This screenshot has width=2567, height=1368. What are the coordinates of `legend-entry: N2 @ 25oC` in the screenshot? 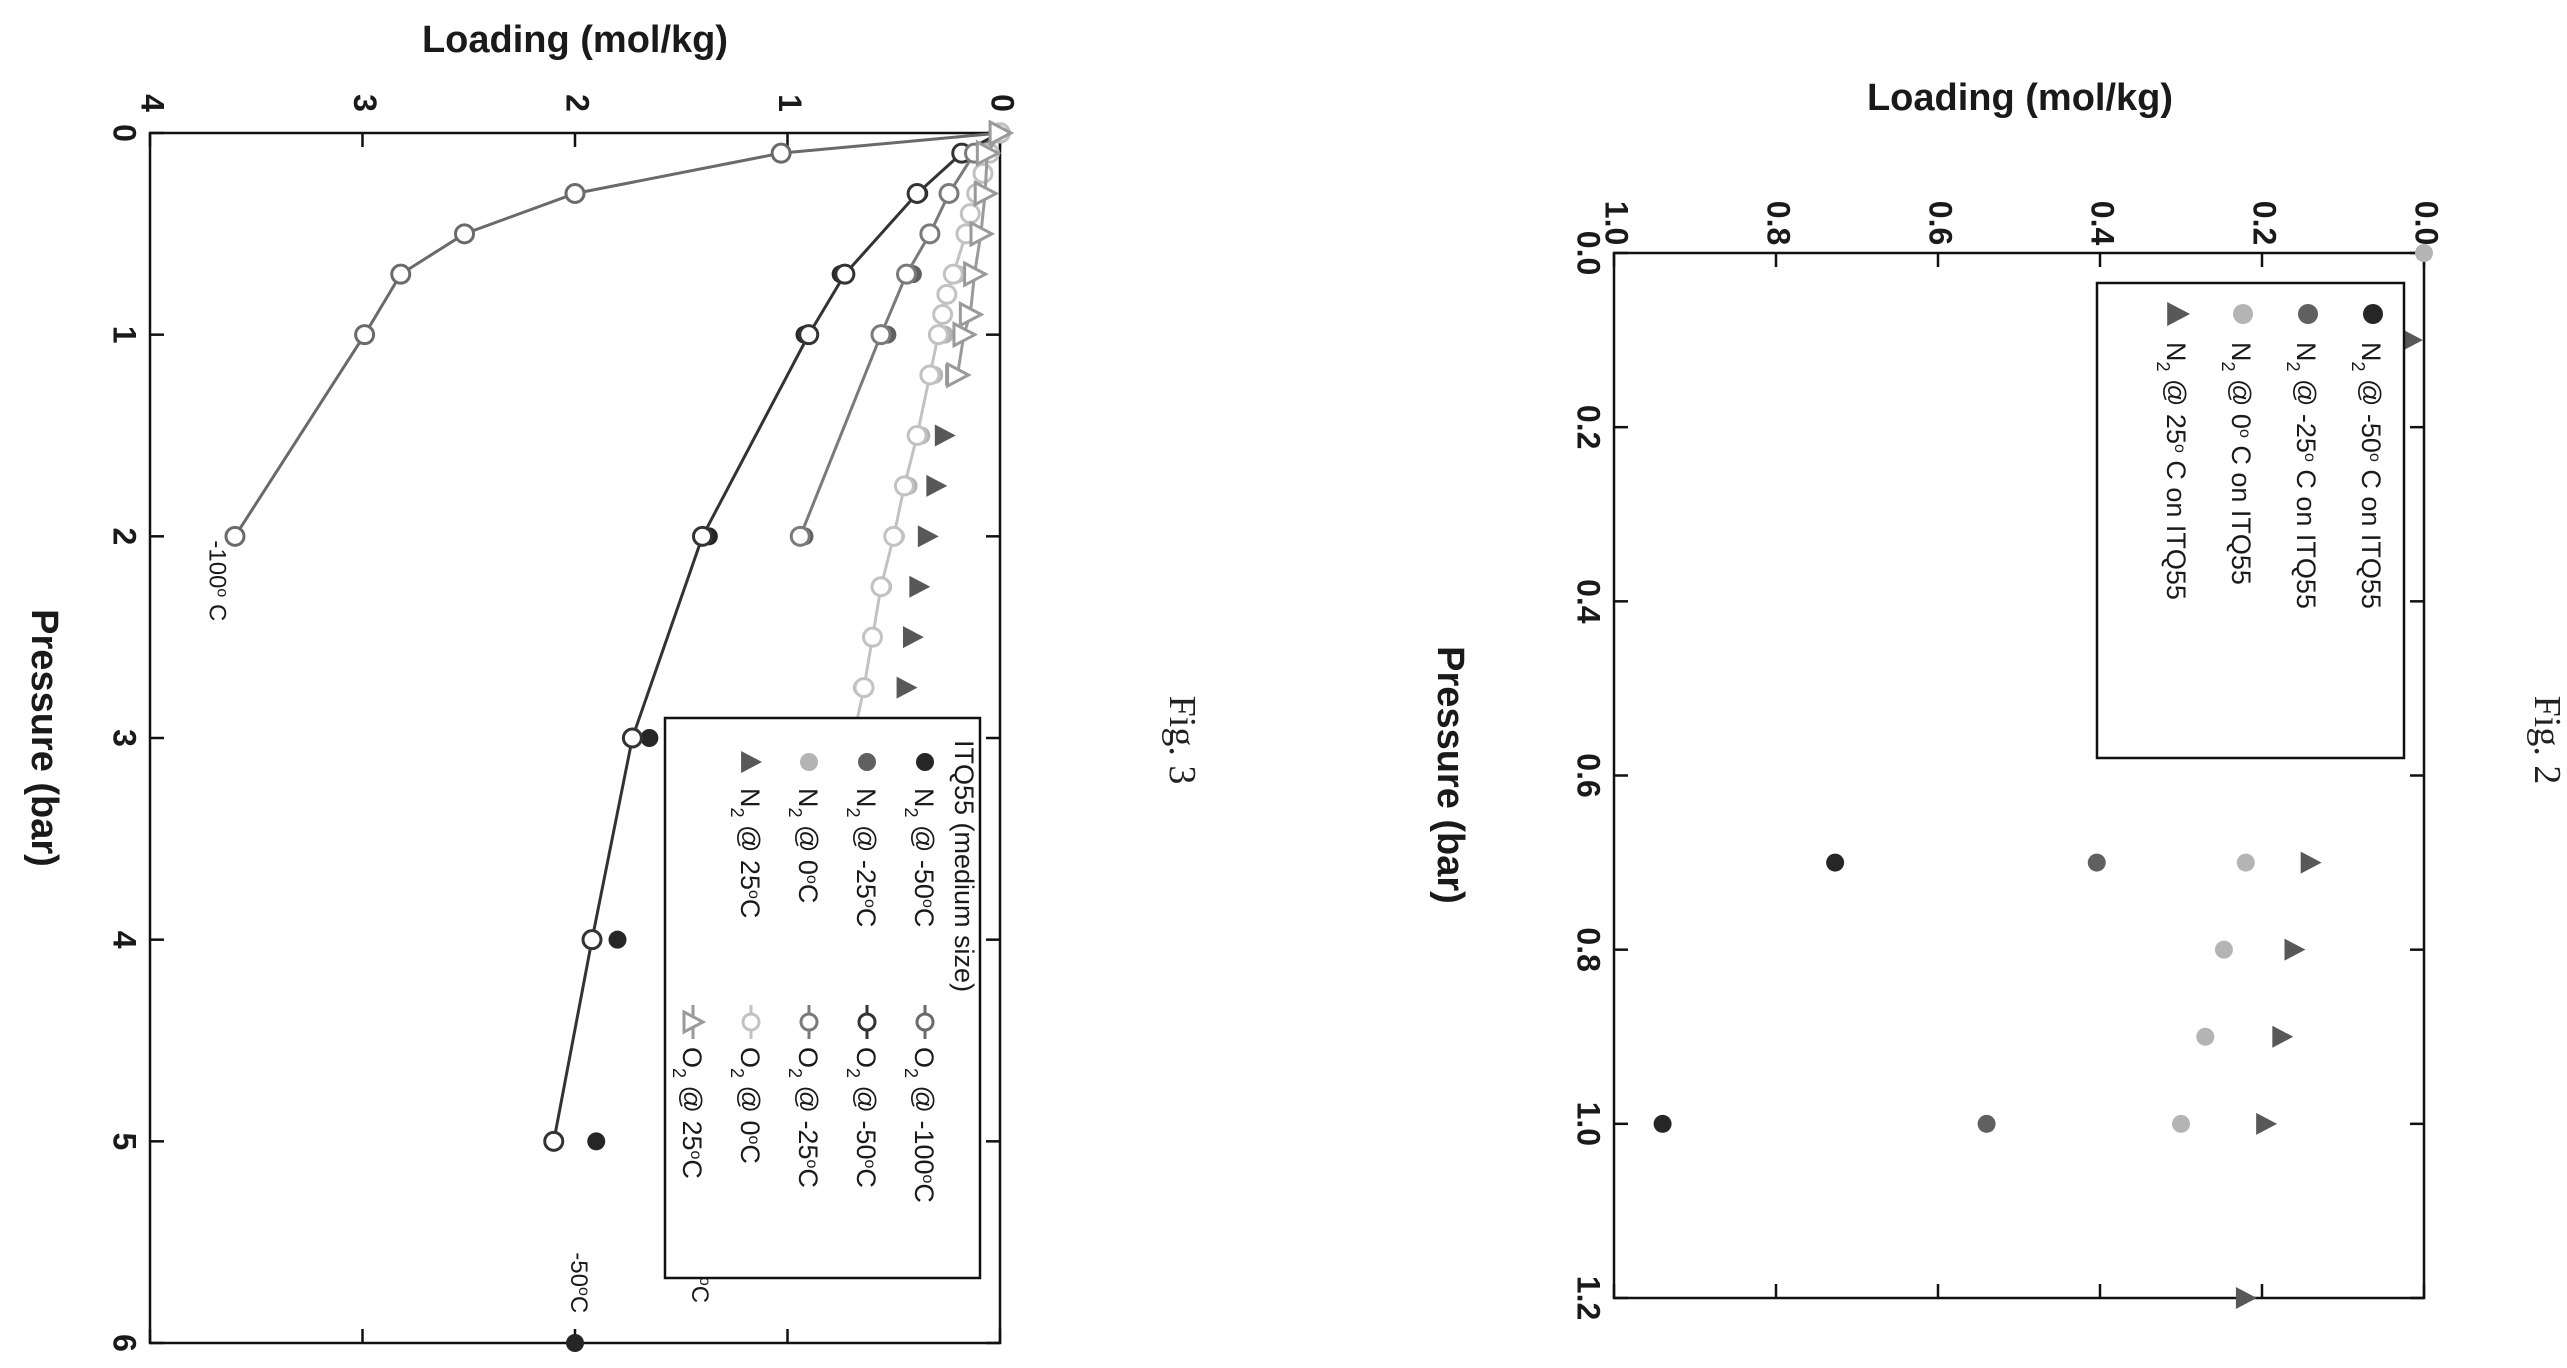 It's located at (746, 834).